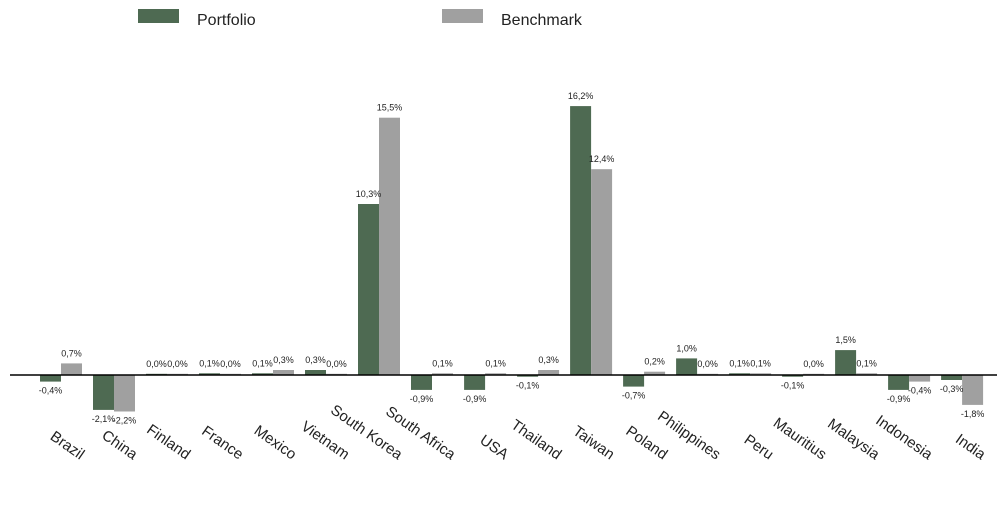  Describe the element at coordinates (158, 16) in the screenshot. I see `legend-swatch-portfolio` at that location.